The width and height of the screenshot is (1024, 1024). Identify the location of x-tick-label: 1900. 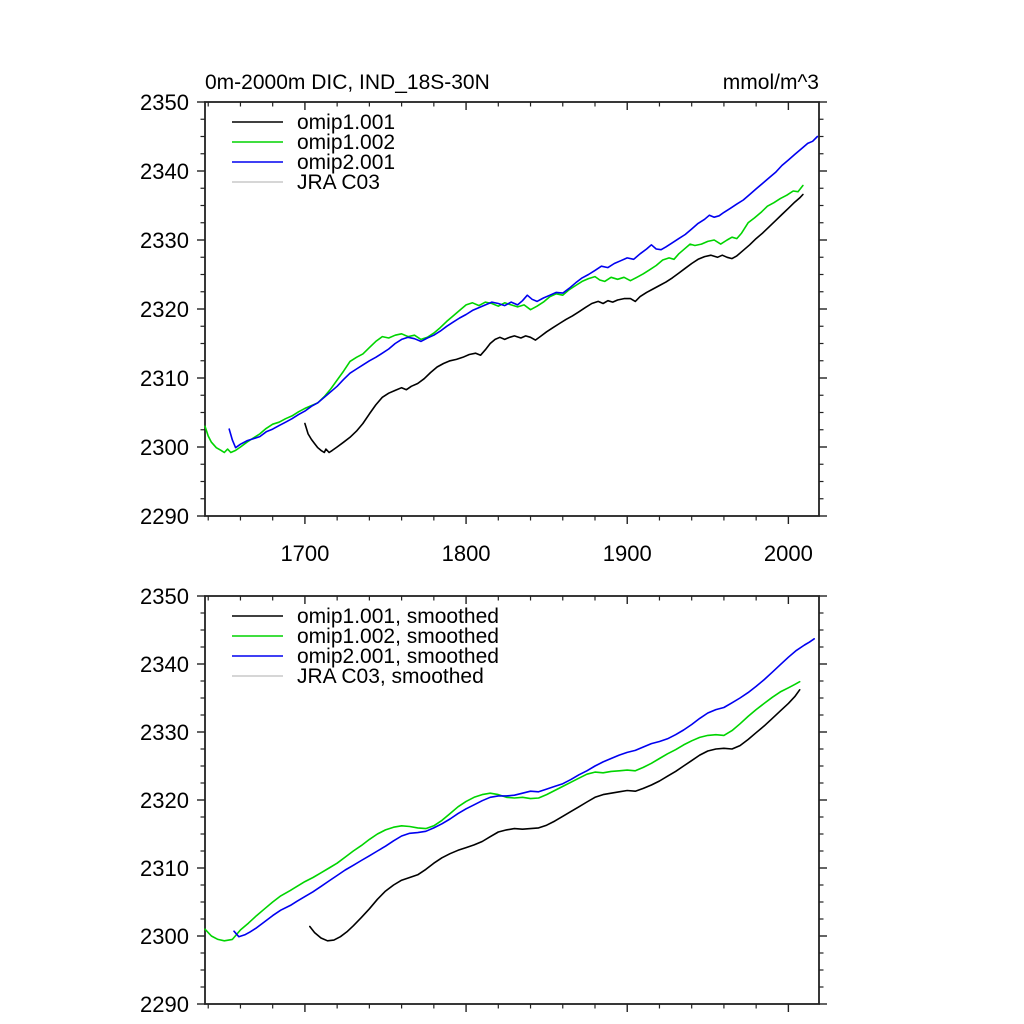
(627, 553).